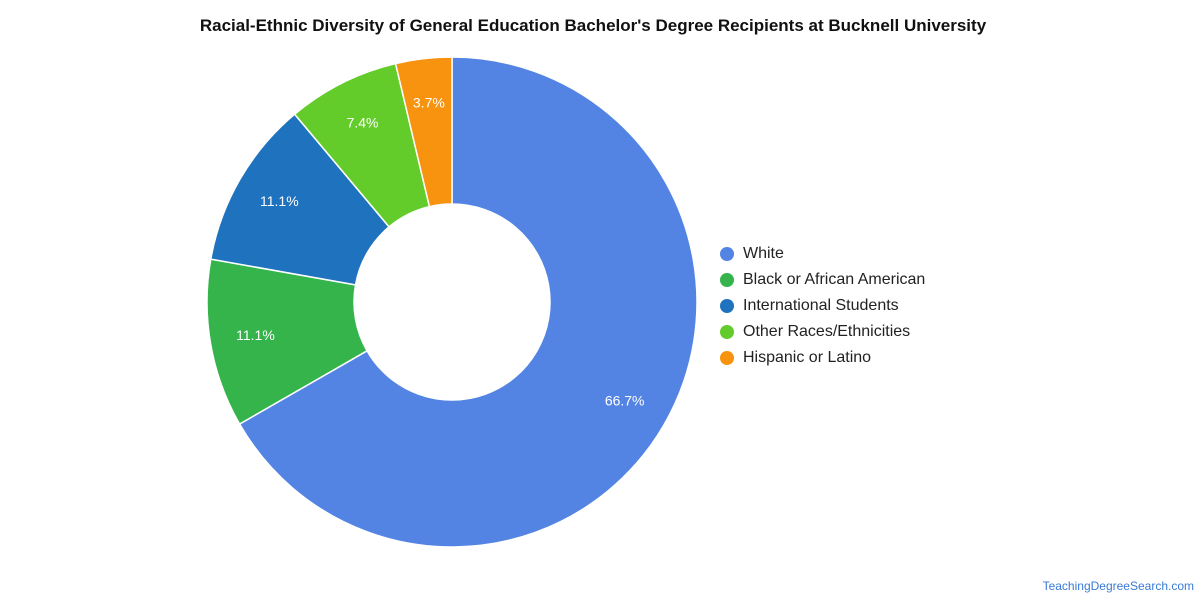 This screenshot has height=600, width=1200. I want to click on slice-label-white: 66.7%, so click(625, 401).